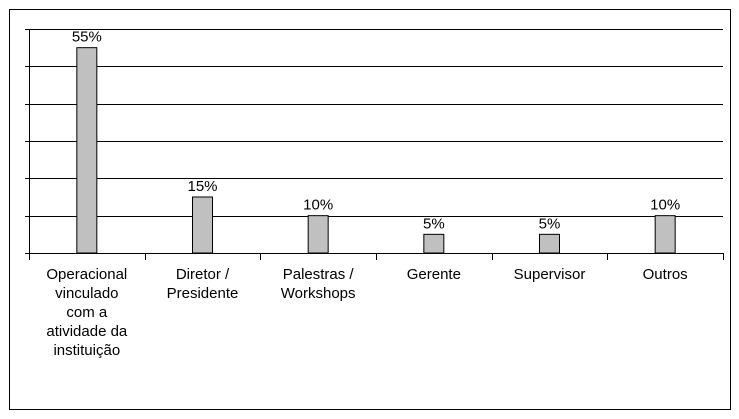  I want to click on x-tick-label: Supervisor, so click(549, 274).